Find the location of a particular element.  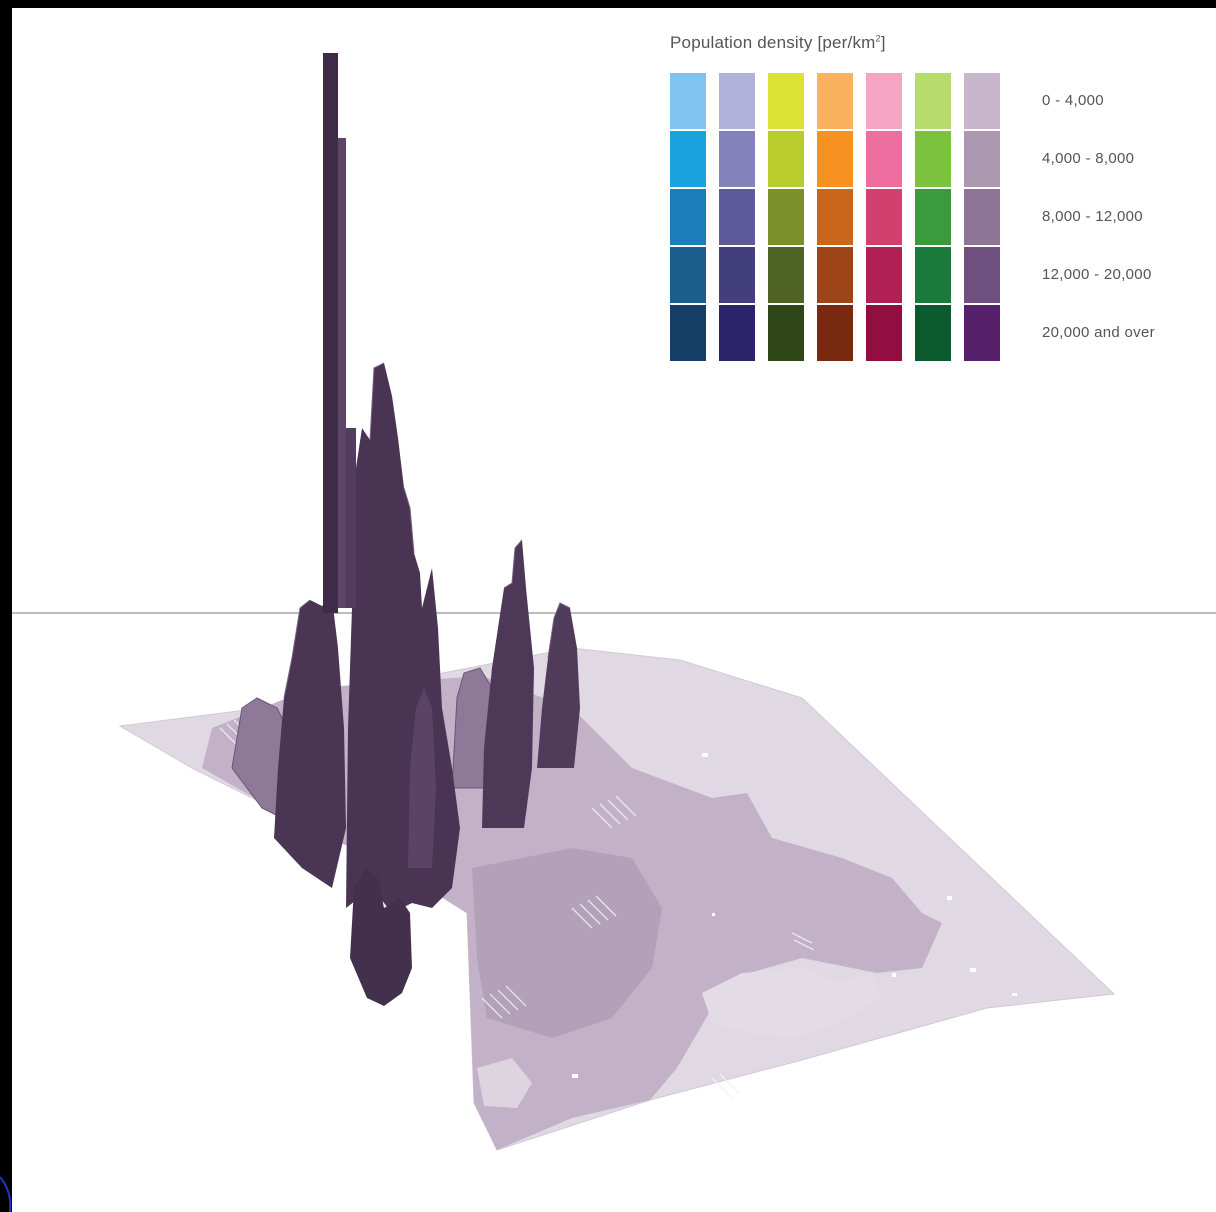

ground-speckles is located at coordinates (794, 853).